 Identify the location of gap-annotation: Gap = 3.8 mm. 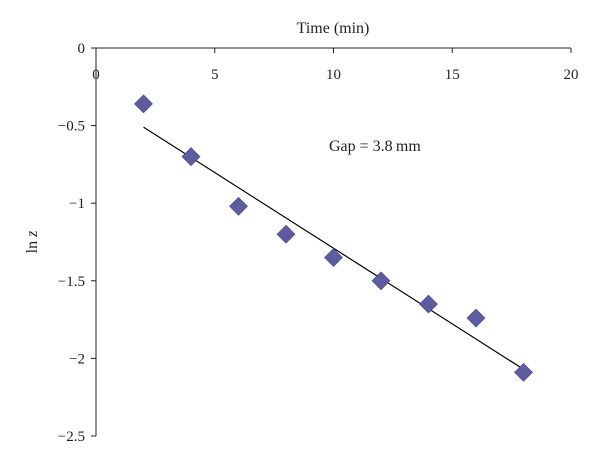
(375, 146).